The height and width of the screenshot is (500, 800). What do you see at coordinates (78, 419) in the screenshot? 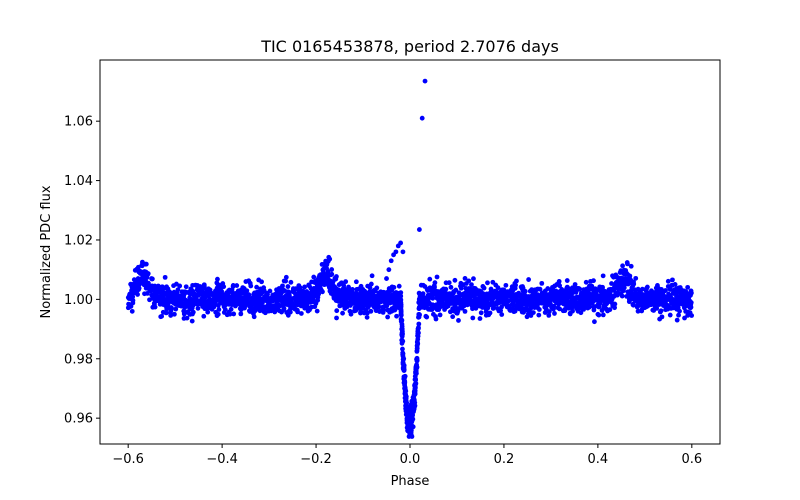
I see `y-tick-label: 0.96` at bounding box center [78, 419].